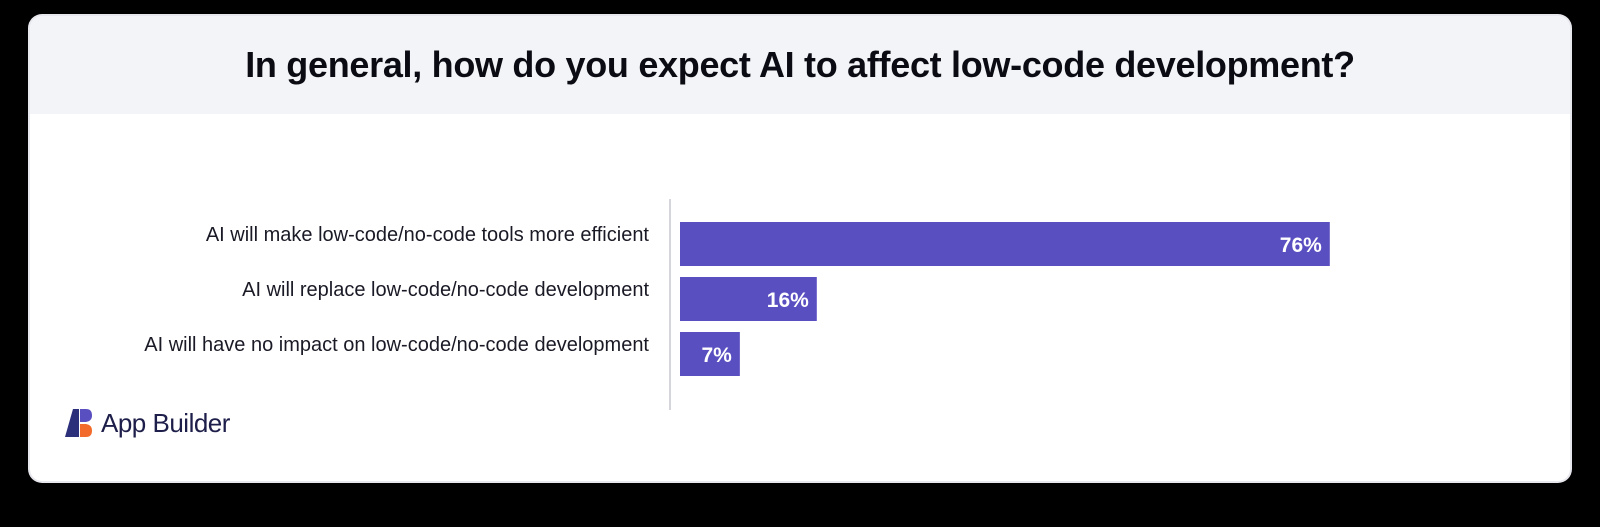  Describe the element at coordinates (165, 422) in the screenshot. I see `brand-name: App Builder` at that location.